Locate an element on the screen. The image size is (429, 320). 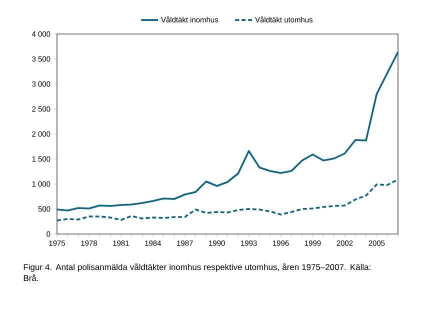
text: Figur 4. Antal polisanmälda våldtäkter inomhus respektive utomhus, åren 1975–2007. Källa: Brå. is located at coordinates (197, 272).